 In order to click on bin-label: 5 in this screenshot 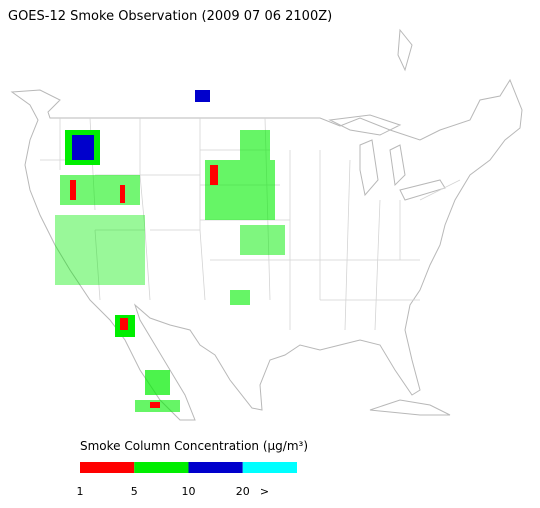, I will do `click(134, 491)`.